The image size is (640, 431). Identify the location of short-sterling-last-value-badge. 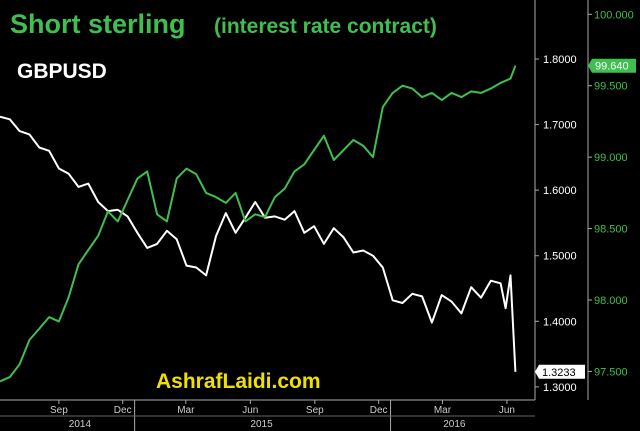
(612, 65).